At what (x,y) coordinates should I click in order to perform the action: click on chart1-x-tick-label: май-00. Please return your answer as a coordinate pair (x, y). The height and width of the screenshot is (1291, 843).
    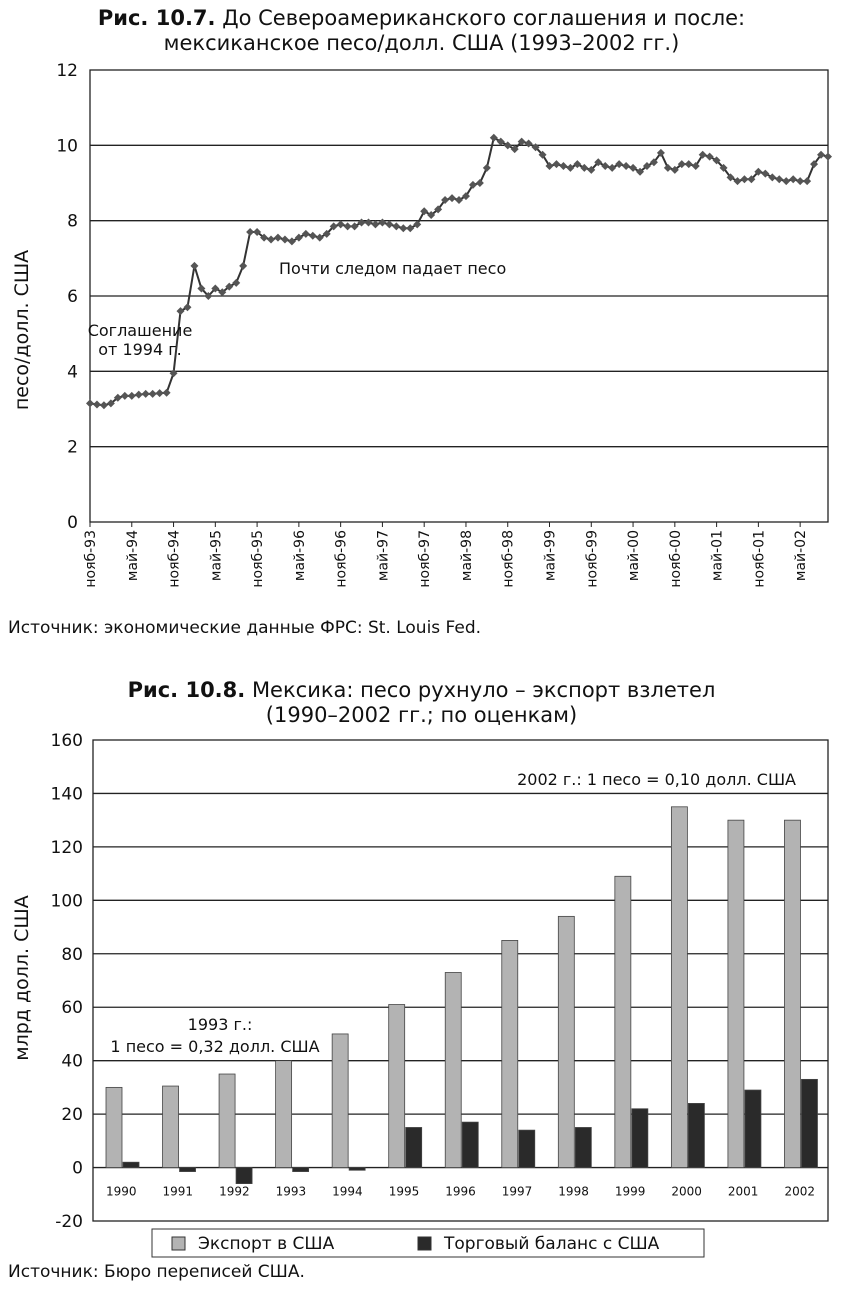
    Looking at the image, I should click on (634, 555).